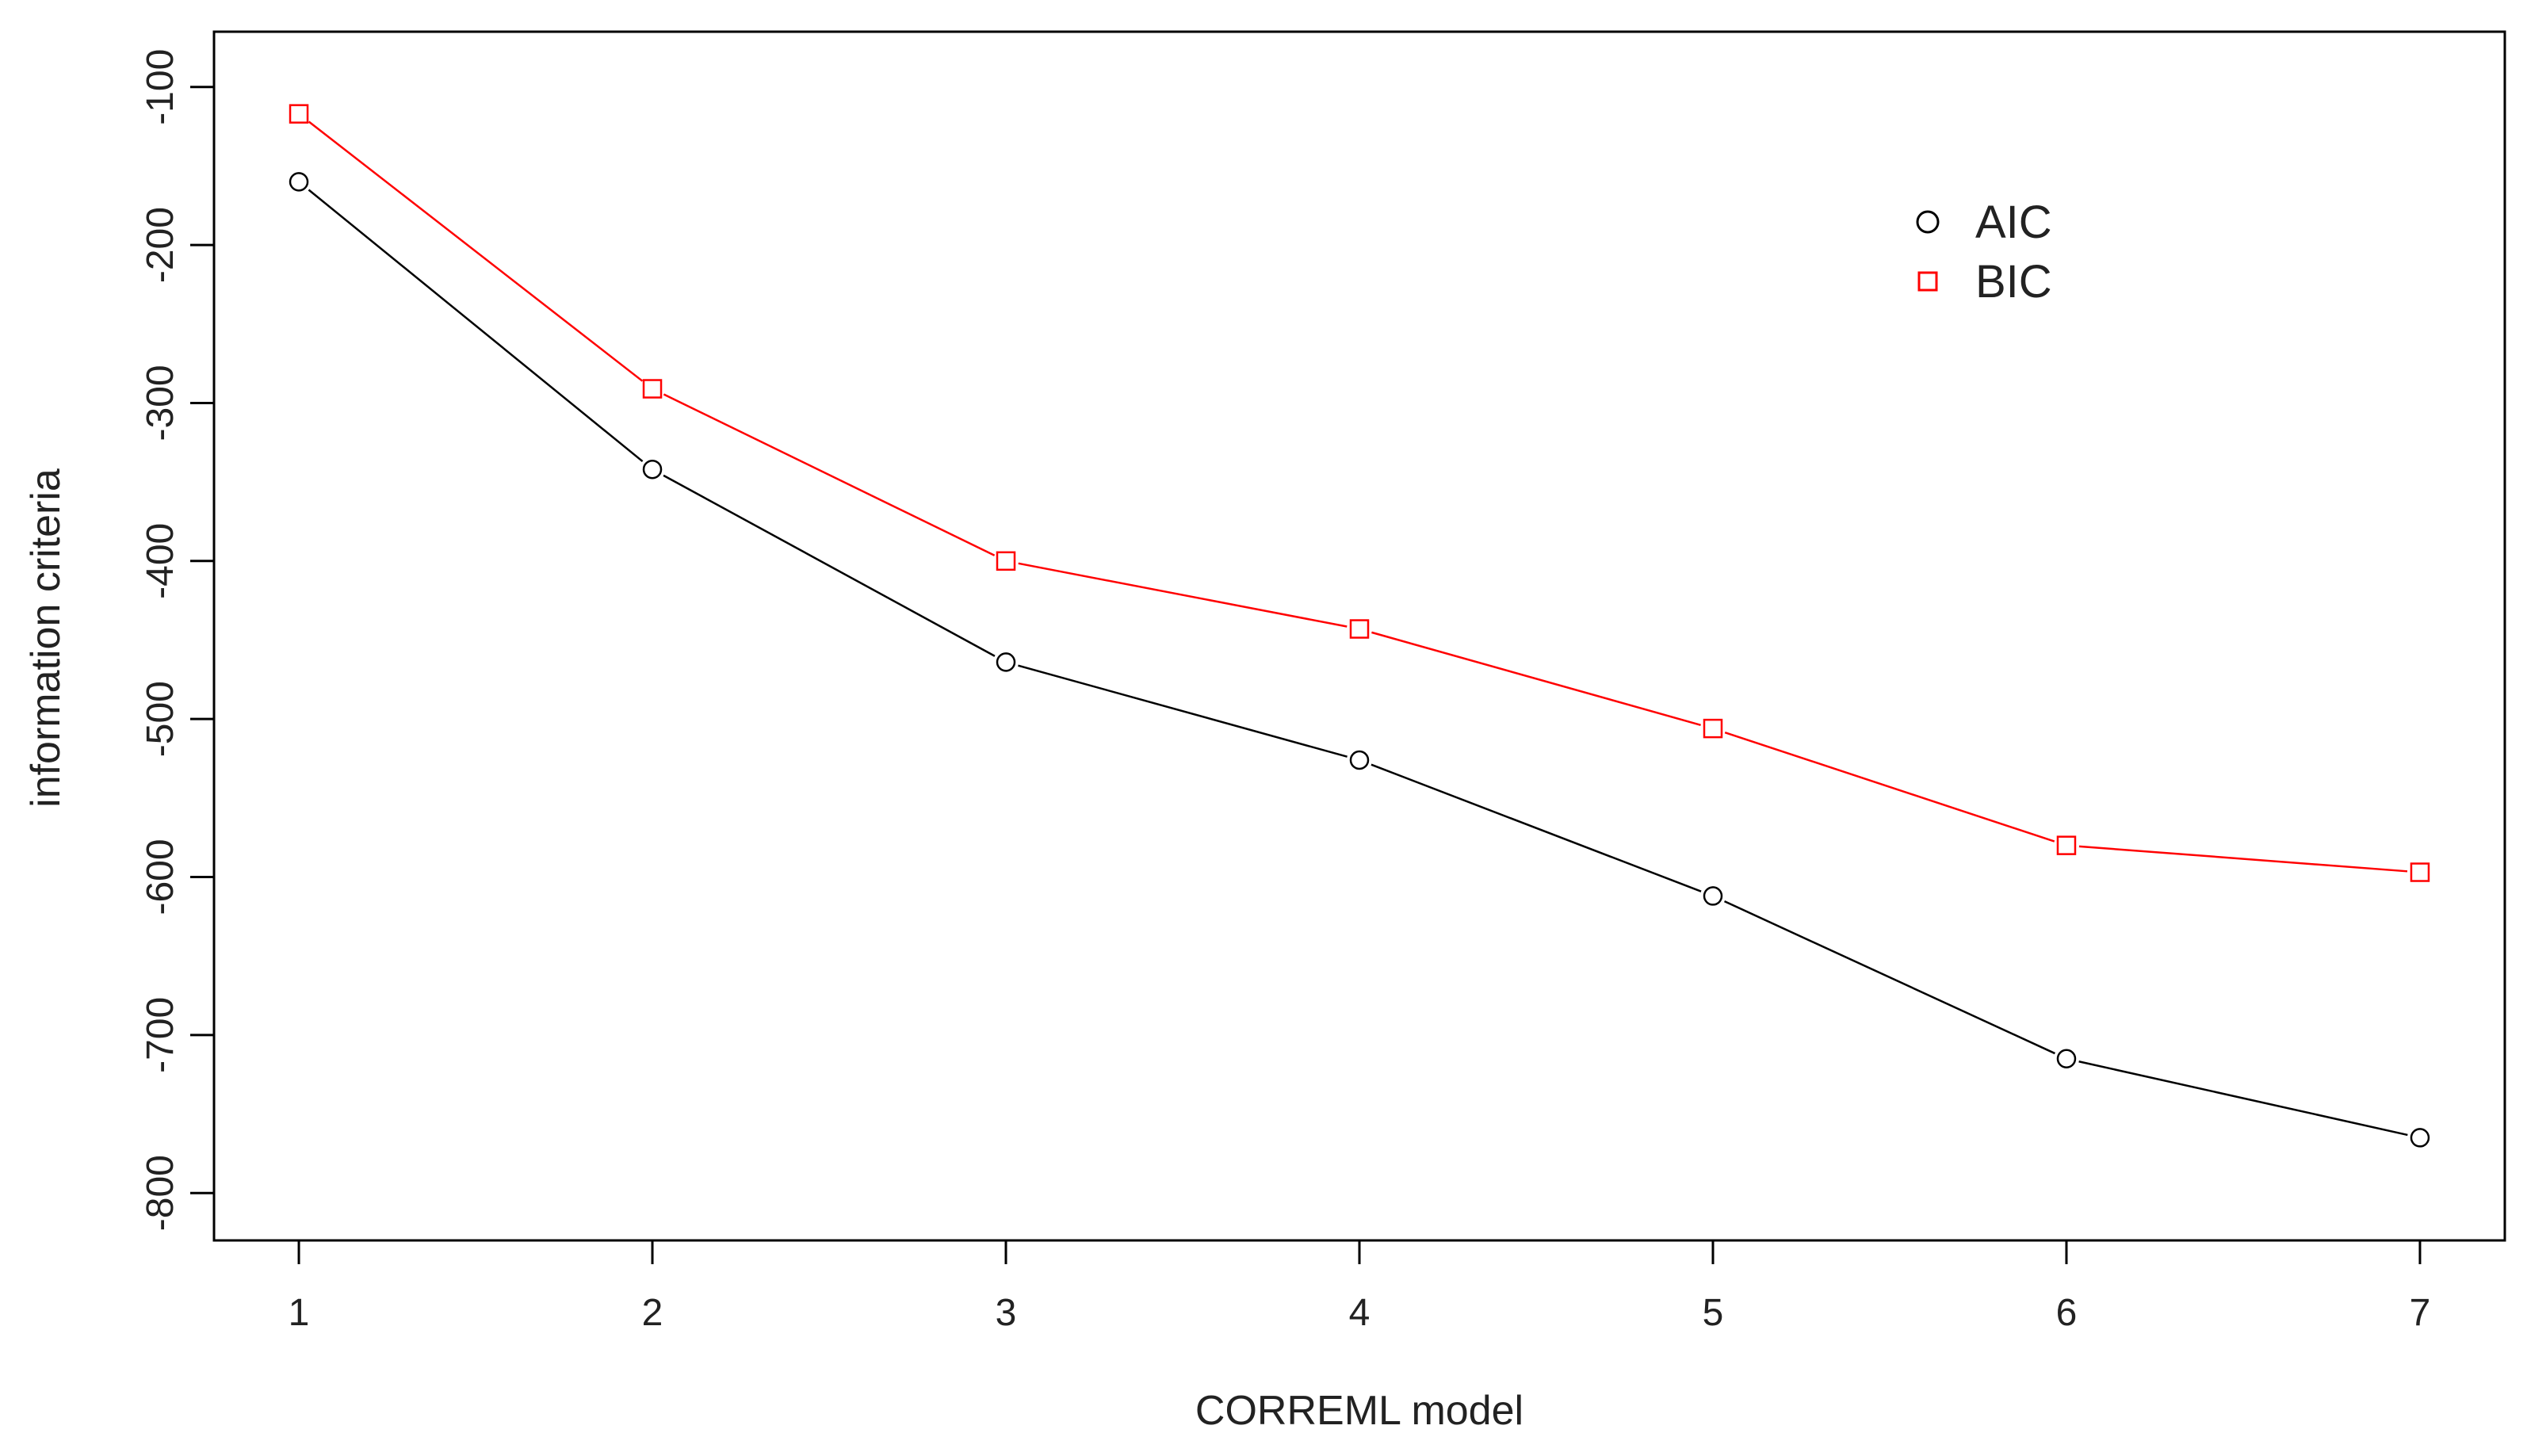 This screenshot has height=1456, width=2527. What do you see at coordinates (1360, 1313) in the screenshot?
I see `x-tick-label: 4` at bounding box center [1360, 1313].